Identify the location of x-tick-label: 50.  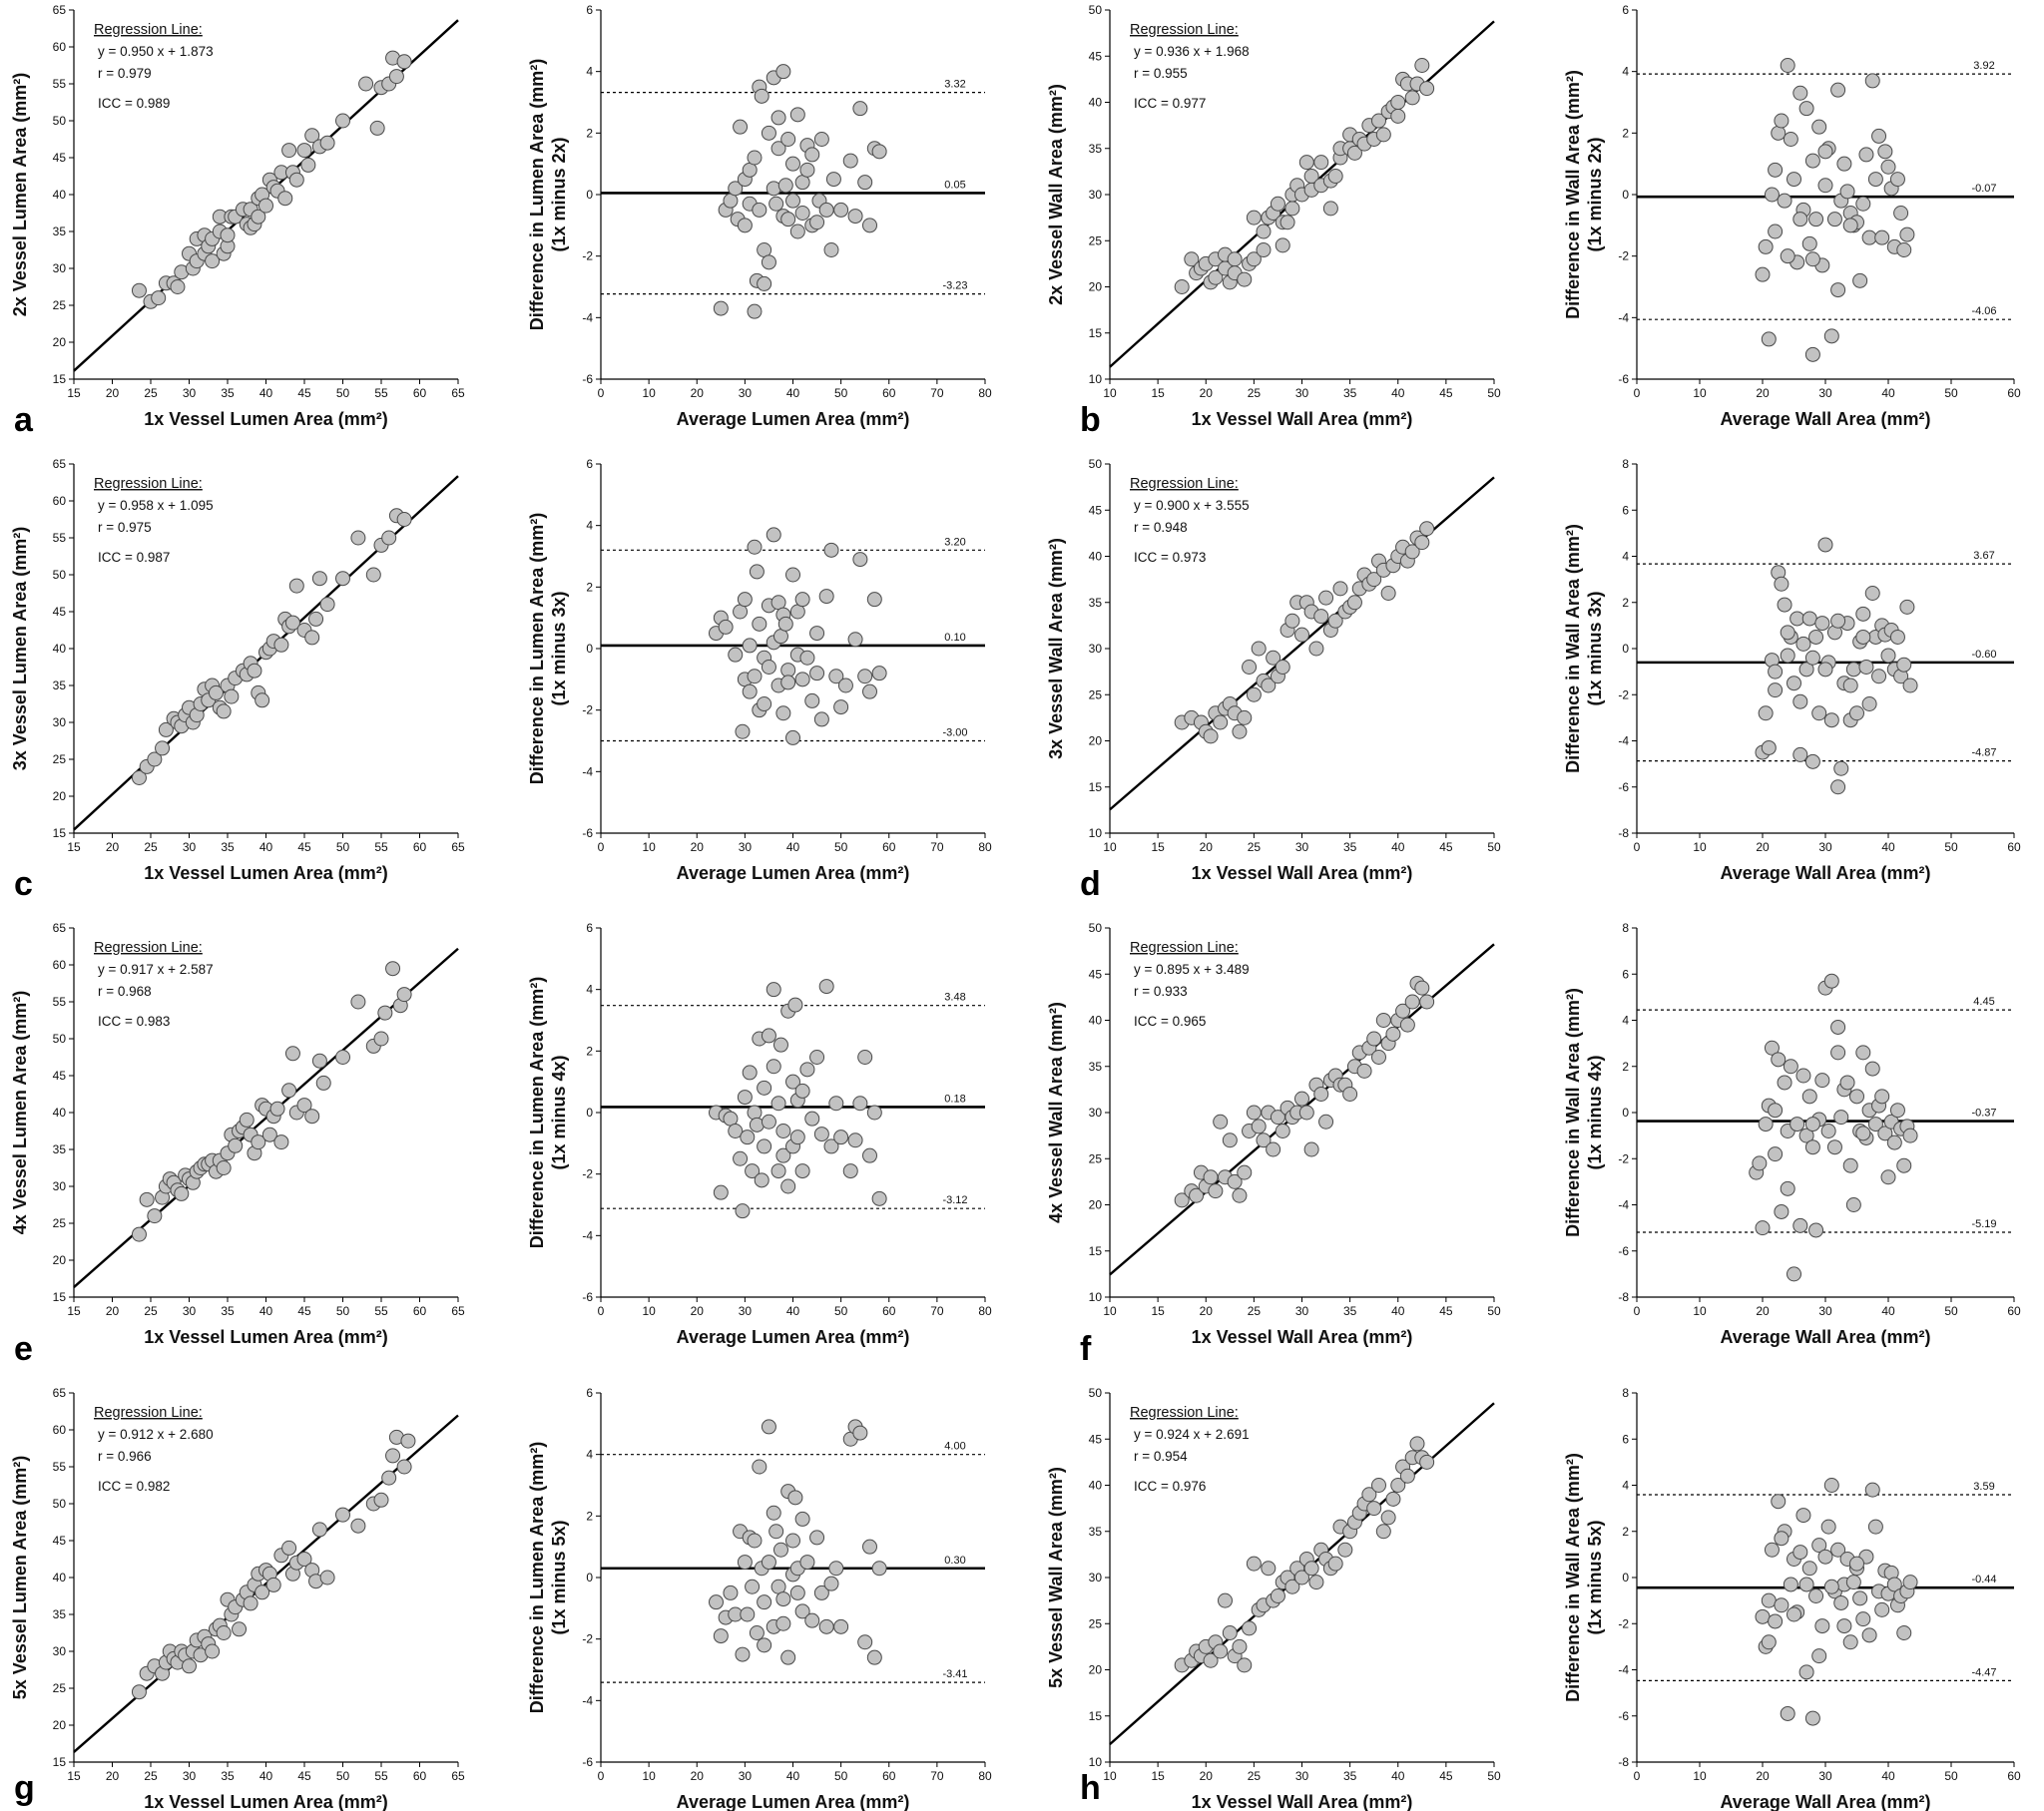
(1494, 847).